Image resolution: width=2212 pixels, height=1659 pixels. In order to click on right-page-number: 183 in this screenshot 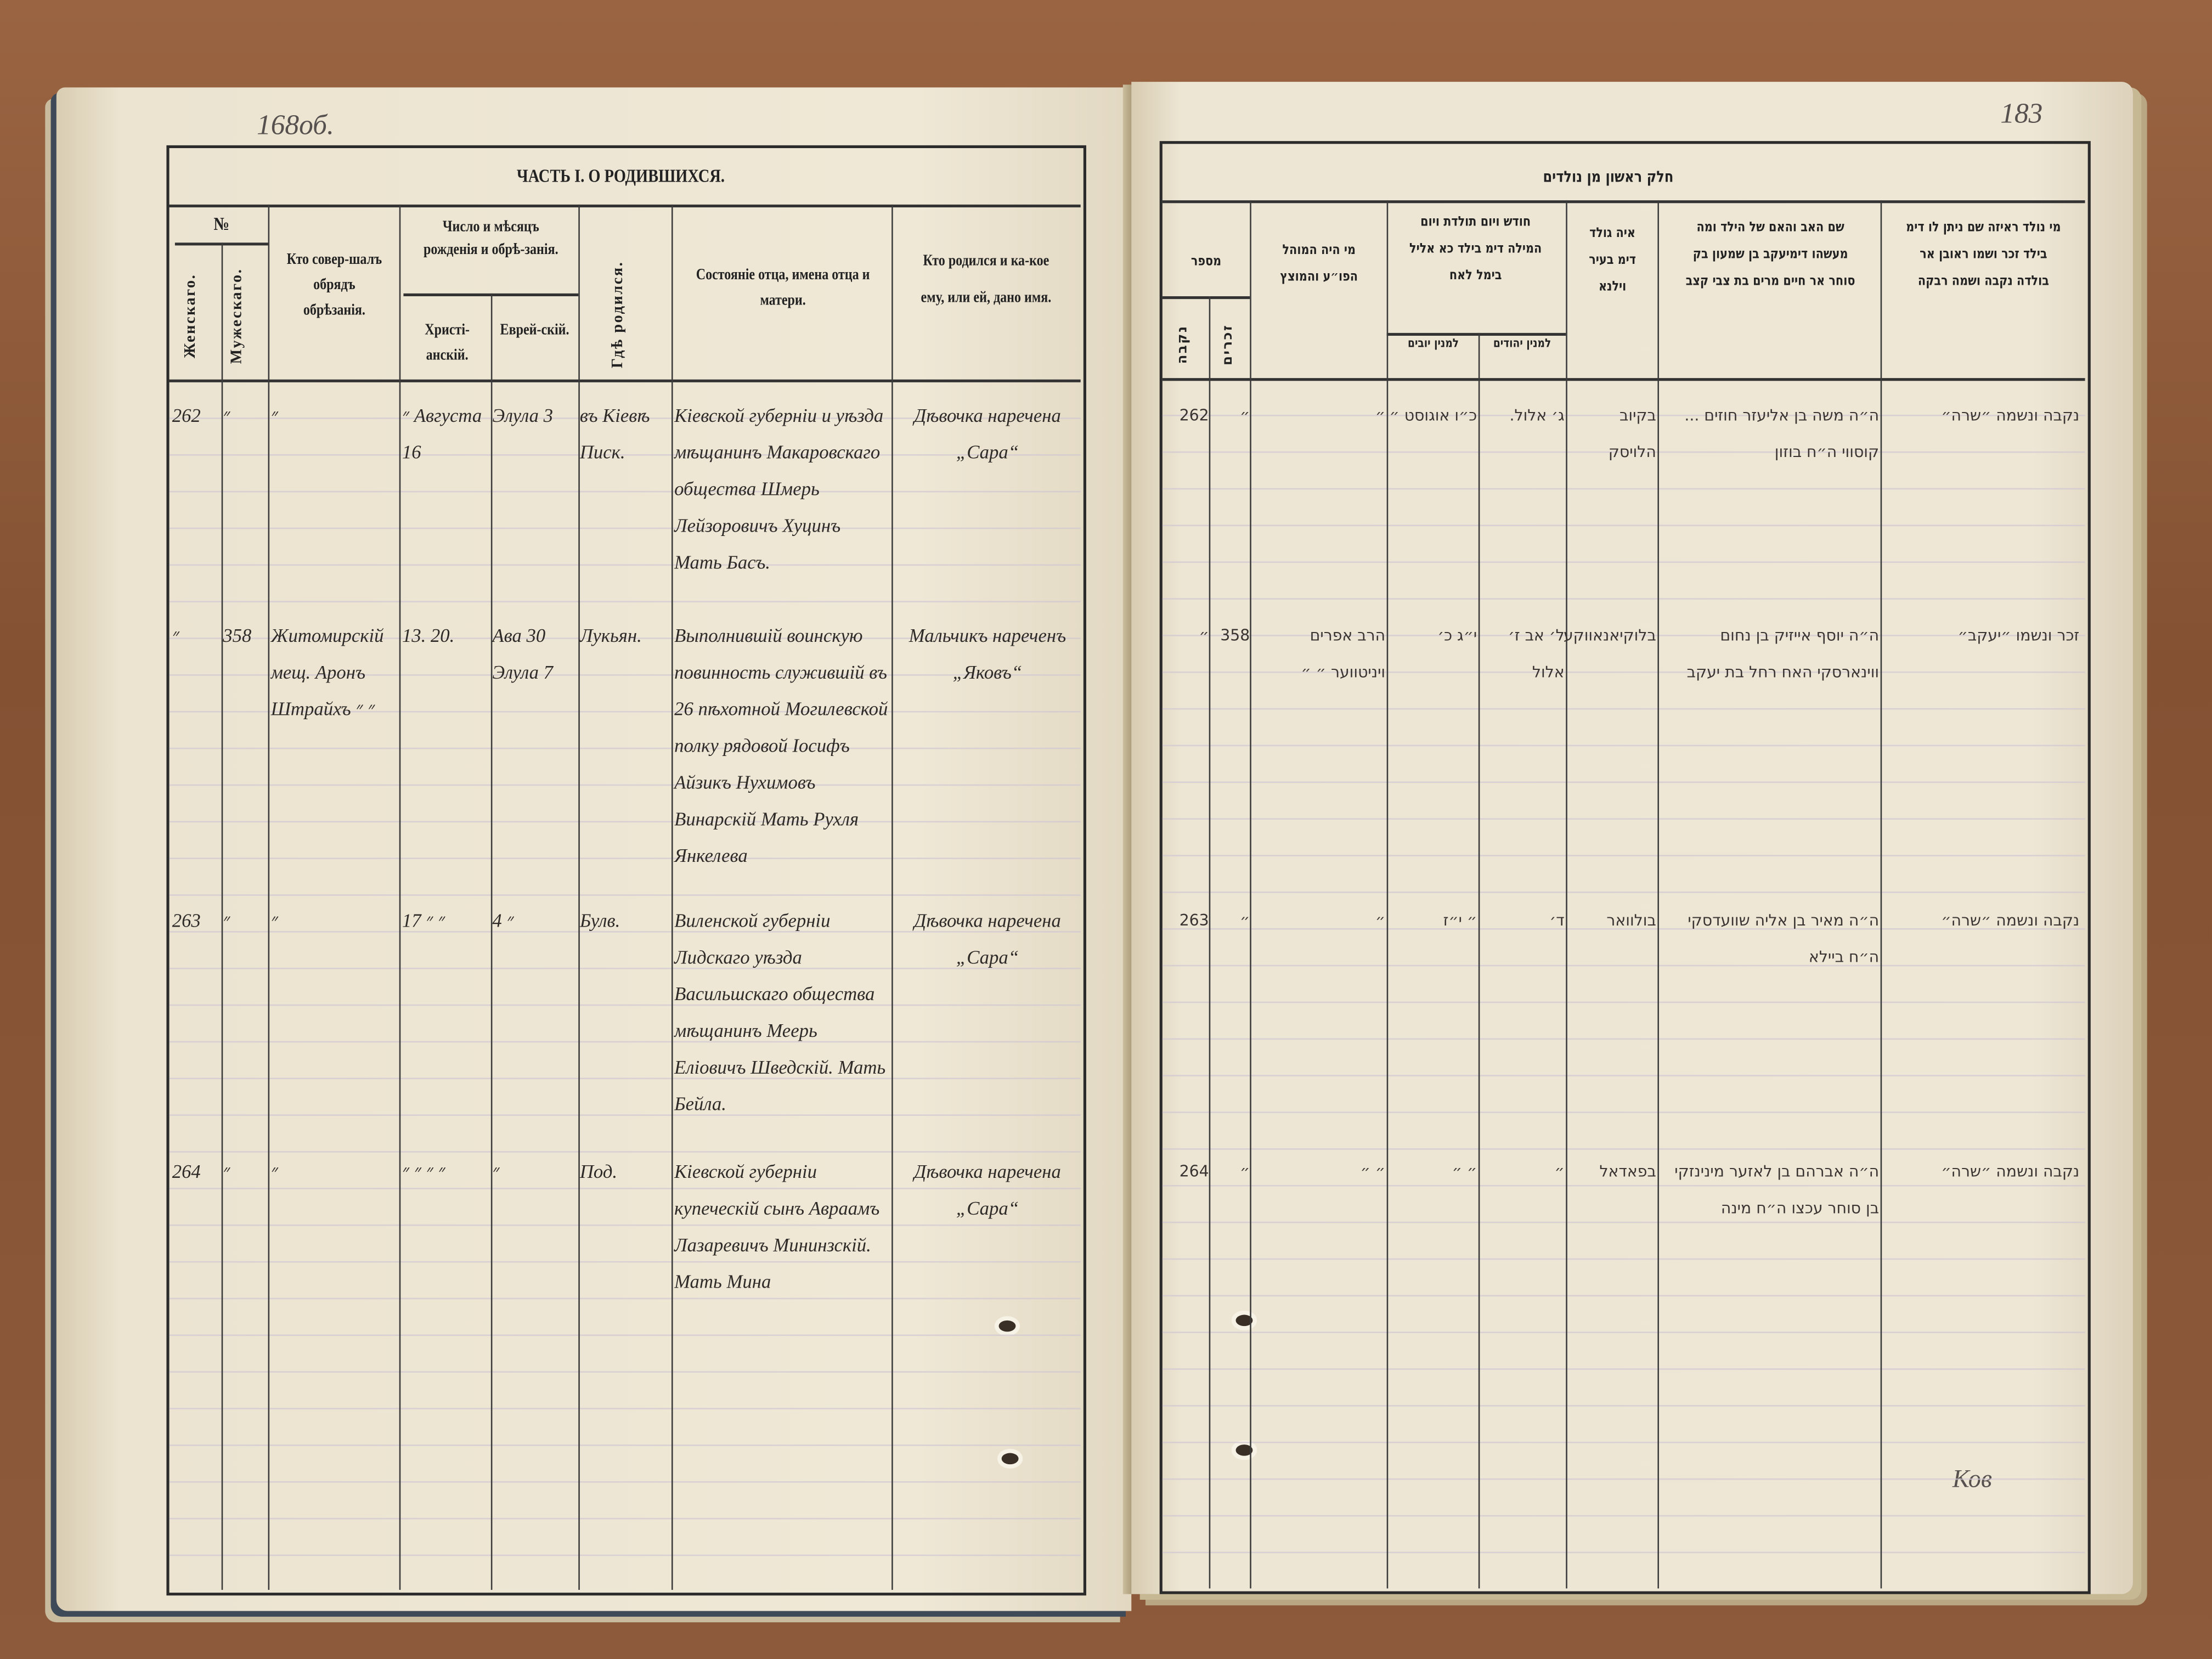, I will do `click(2022, 114)`.